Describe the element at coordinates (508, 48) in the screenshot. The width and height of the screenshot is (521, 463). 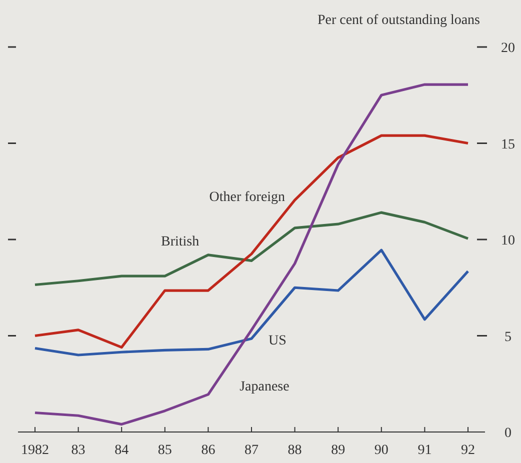
I see `y-tick-label: 20` at that location.